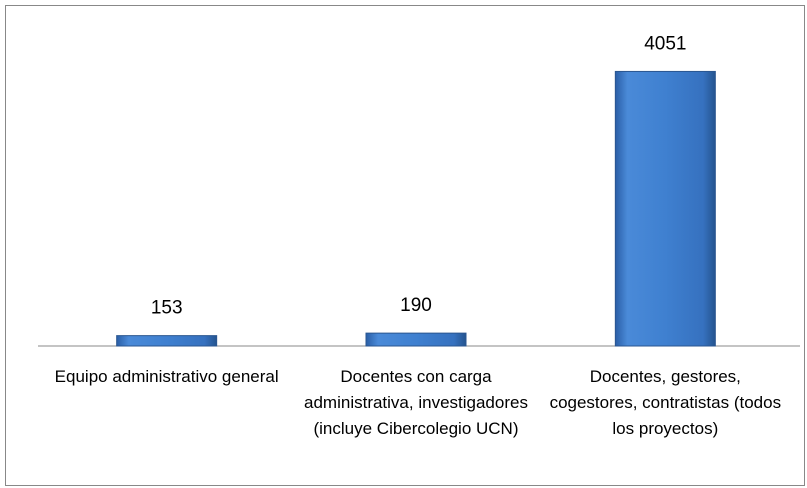  What do you see at coordinates (167, 308) in the screenshot?
I see `value-label: 153` at bounding box center [167, 308].